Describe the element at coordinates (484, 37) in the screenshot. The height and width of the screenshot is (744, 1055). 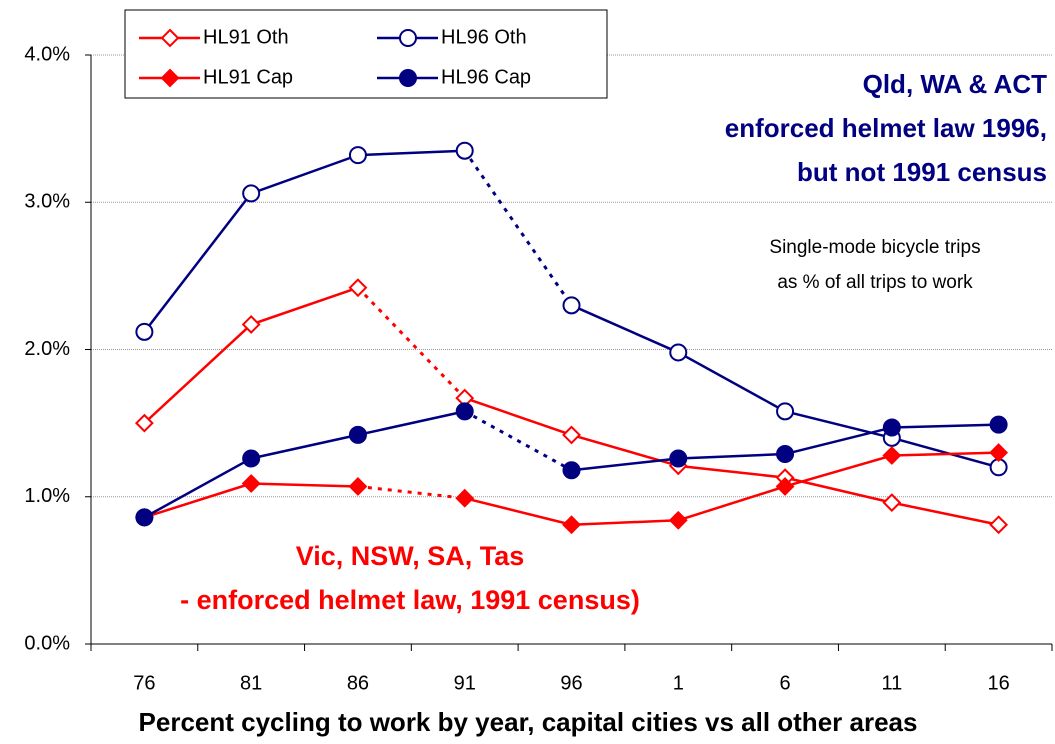
I see `legend-label: HL96 Oth` at that location.